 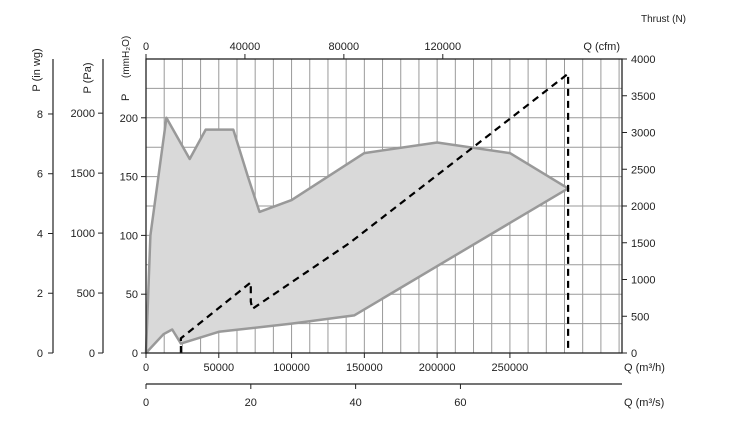 What do you see at coordinates (344, 47) in the screenshot?
I see `x-top-tick-label: 80000` at bounding box center [344, 47].